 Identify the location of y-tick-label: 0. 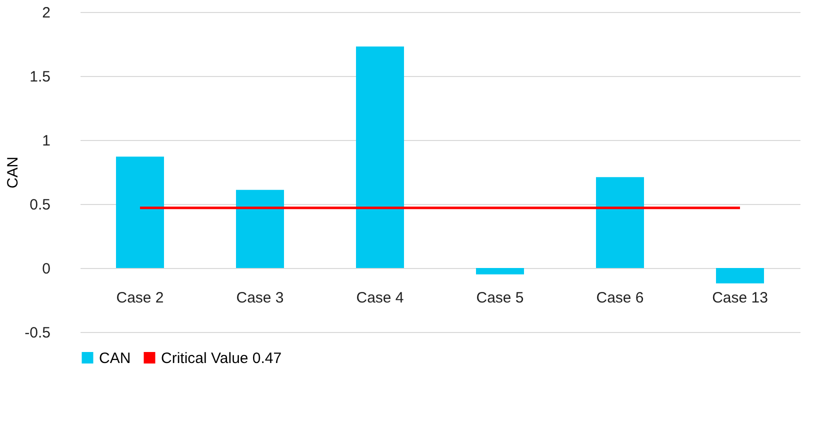
(46, 269).